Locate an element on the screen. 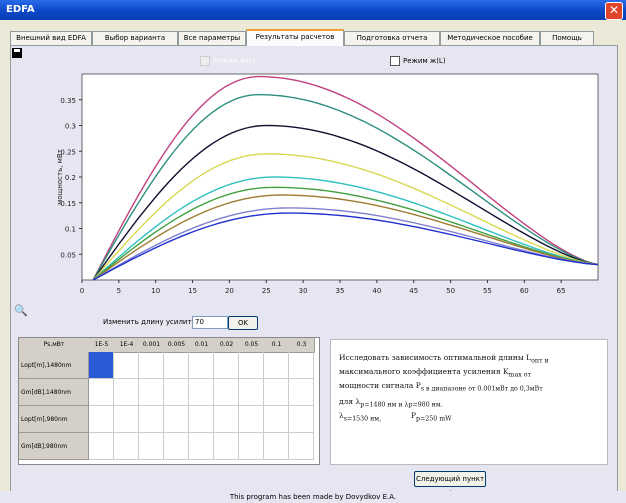 Image resolution: width=626 pixels, height=503 pixels. table-column-header: 0.001 is located at coordinates (152, 345).